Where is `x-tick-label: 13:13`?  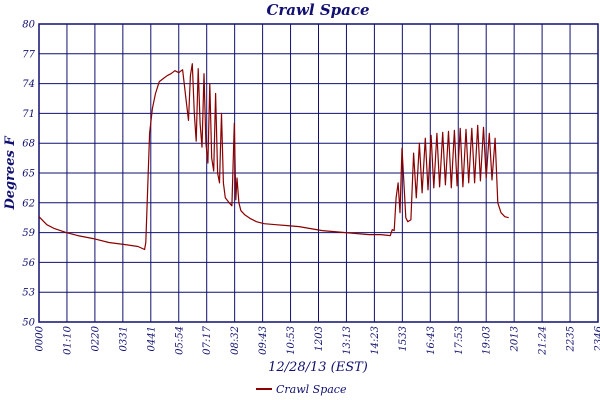
x-tick-label: 13:13 is located at coordinates (347, 340).